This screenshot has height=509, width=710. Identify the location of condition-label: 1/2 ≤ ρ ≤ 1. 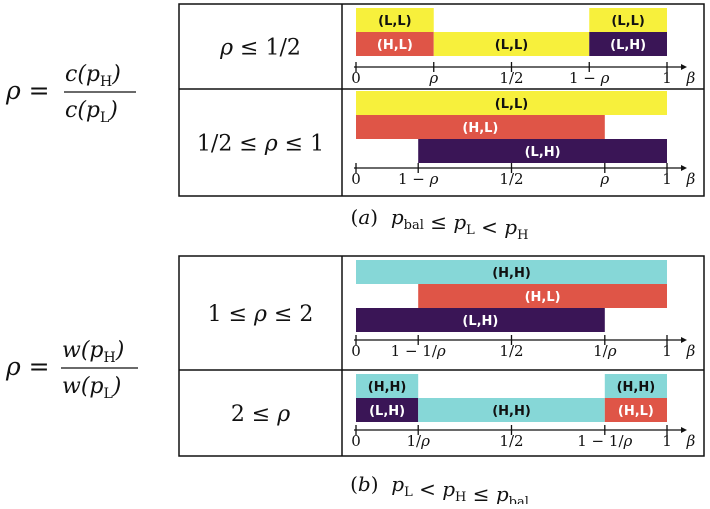
(260, 144).